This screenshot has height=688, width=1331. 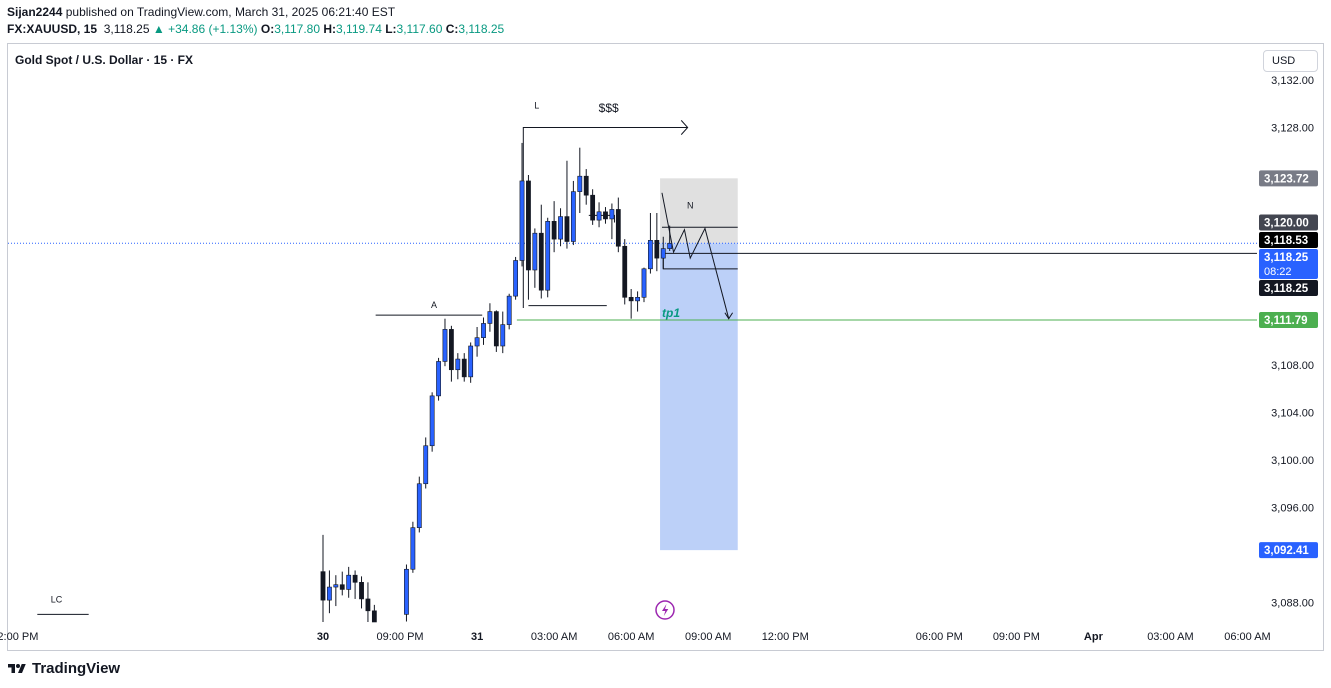 I want to click on y-tick-label: 3,108.00, so click(x=1292, y=366).